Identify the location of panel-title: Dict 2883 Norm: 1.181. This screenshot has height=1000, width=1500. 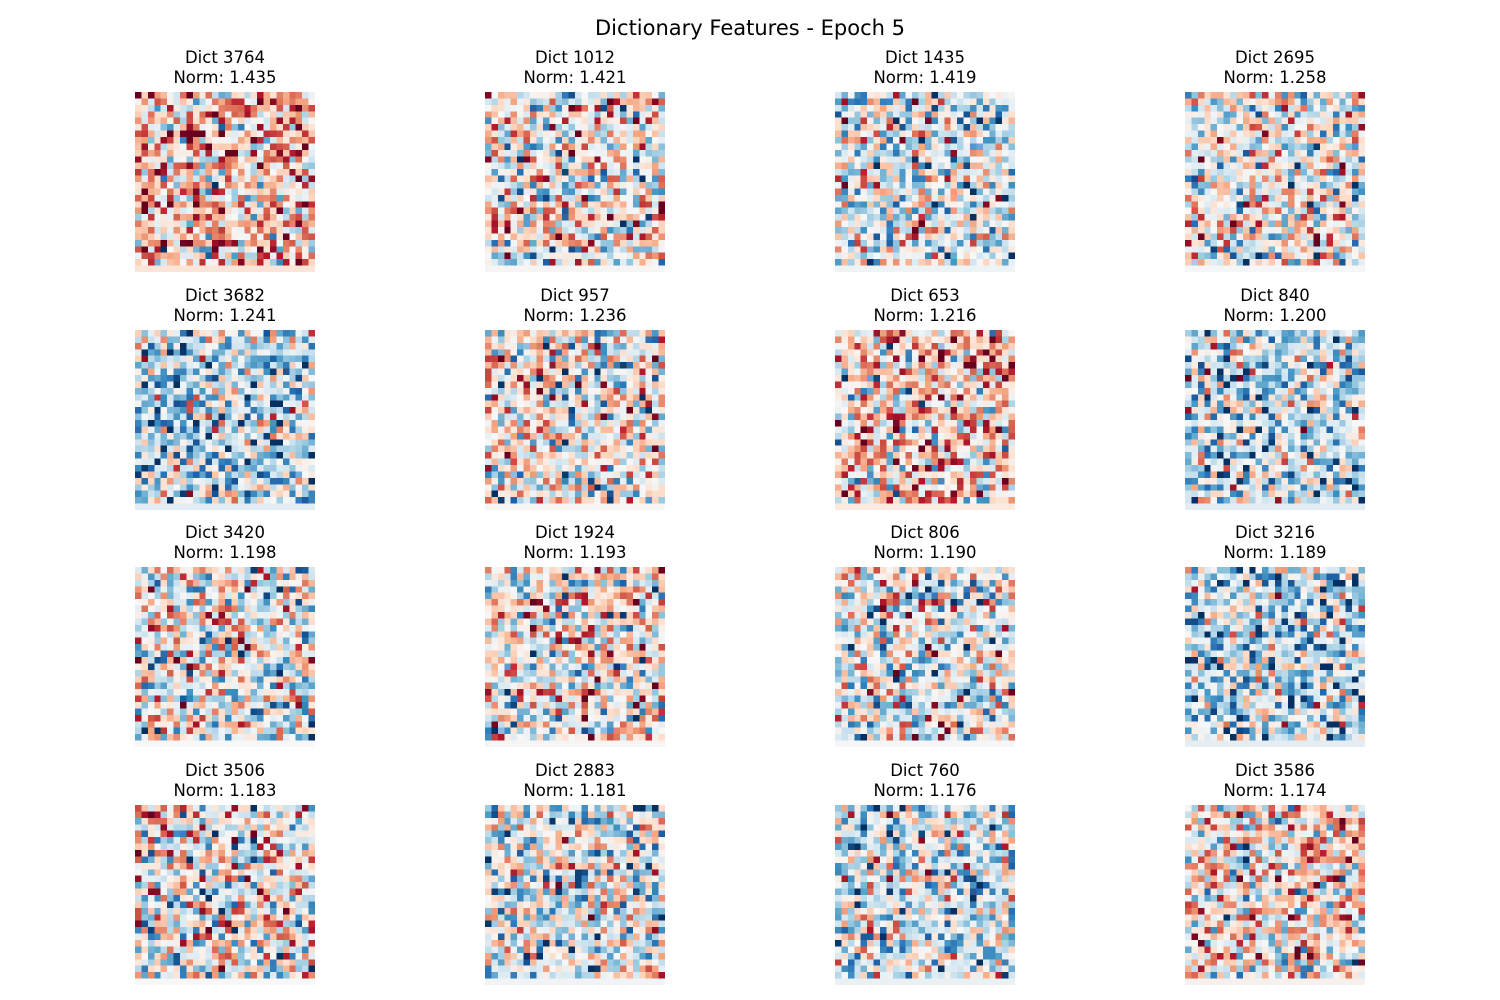
(575, 781).